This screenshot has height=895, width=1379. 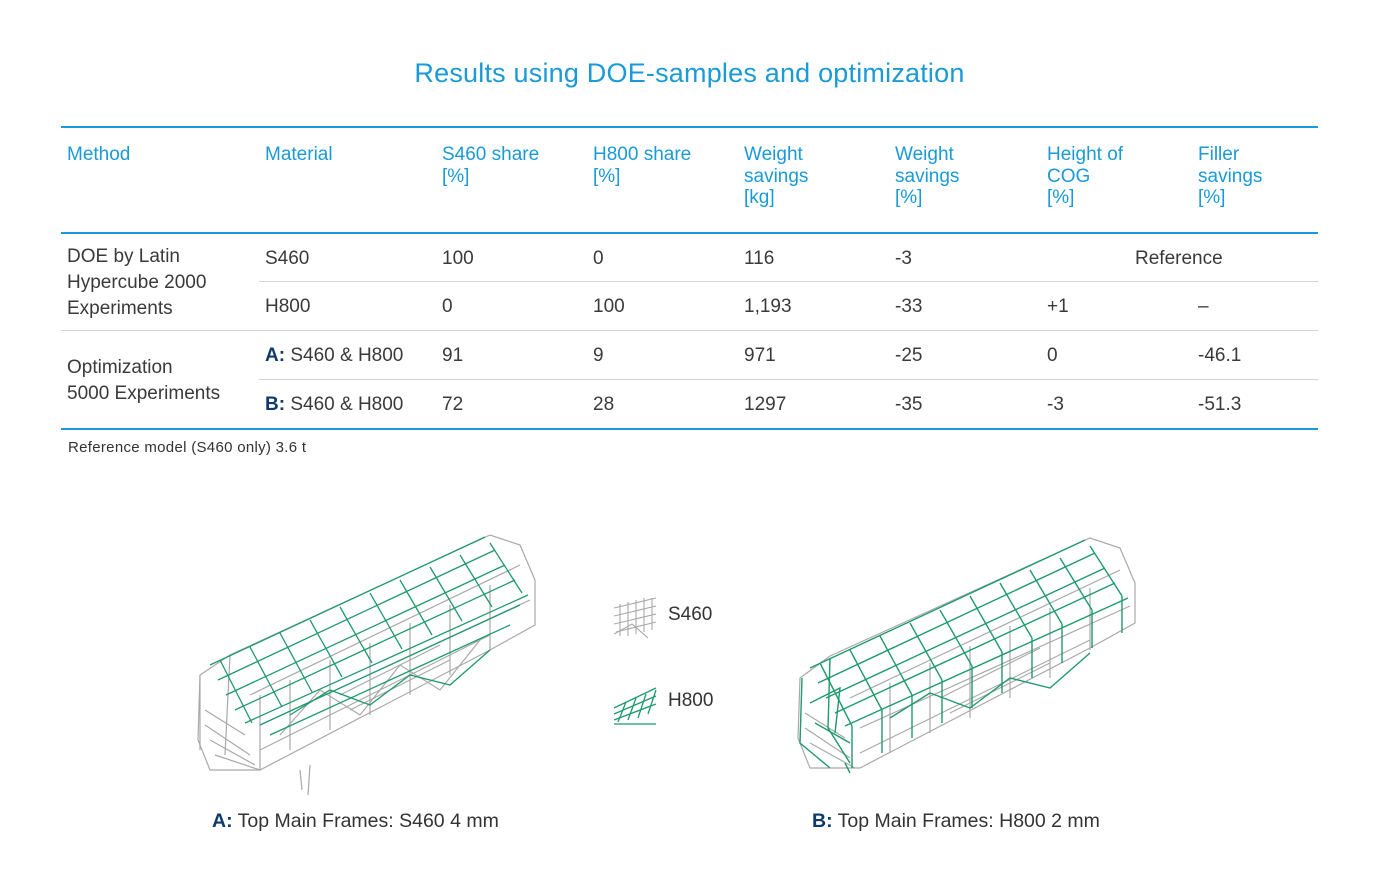 I want to click on header-height-cog: Height of COG [%], so click(x=1085, y=176).